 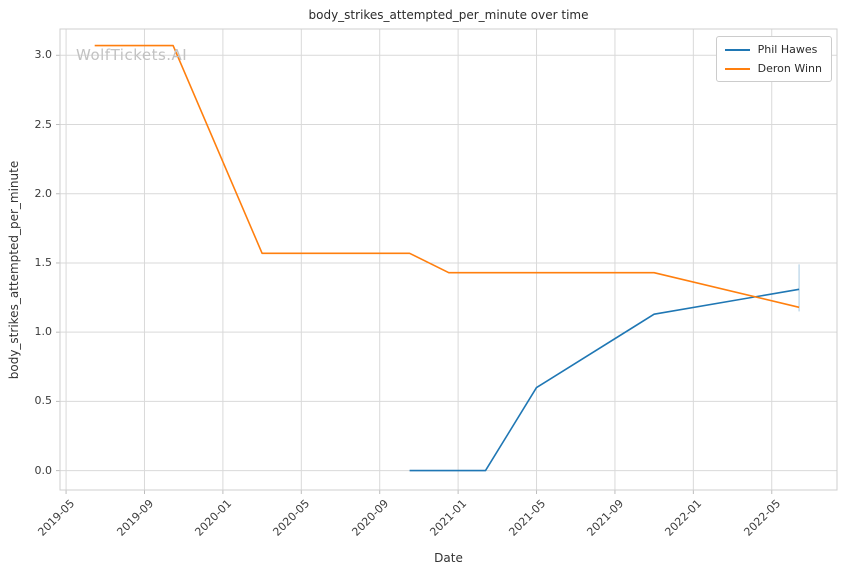 I want to click on y-tick-label: 0.0, so click(x=43, y=470).